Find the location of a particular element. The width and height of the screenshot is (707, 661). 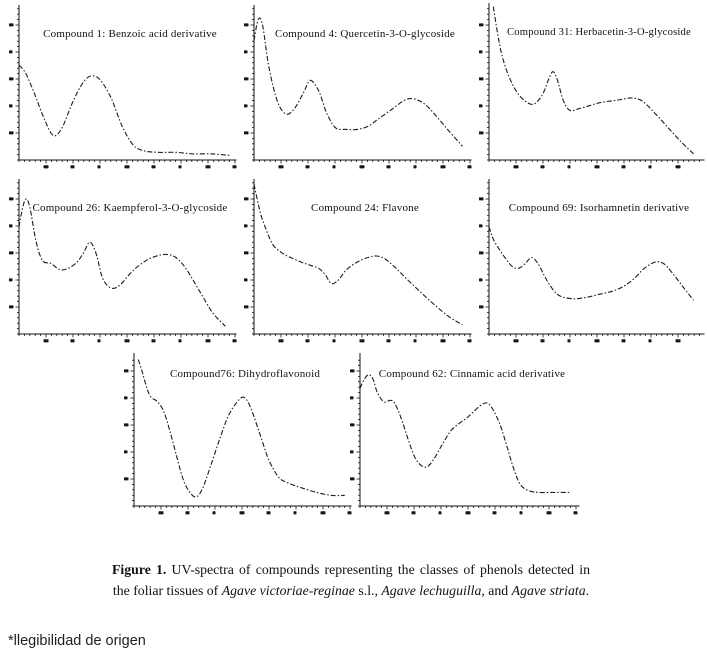

figure-label: Figure 1. is located at coordinates (139, 569).